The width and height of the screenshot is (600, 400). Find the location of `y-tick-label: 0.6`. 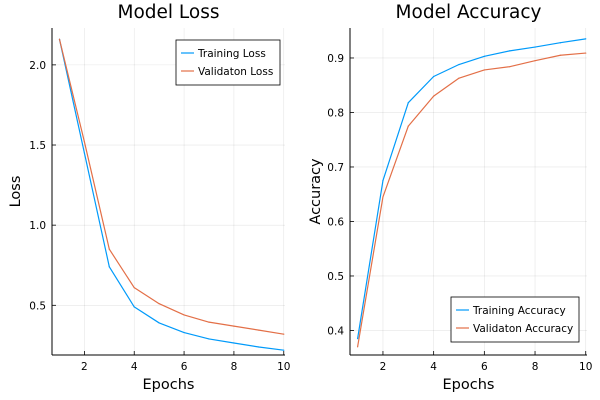

y-tick-label: 0.6 is located at coordinates (335, 222).